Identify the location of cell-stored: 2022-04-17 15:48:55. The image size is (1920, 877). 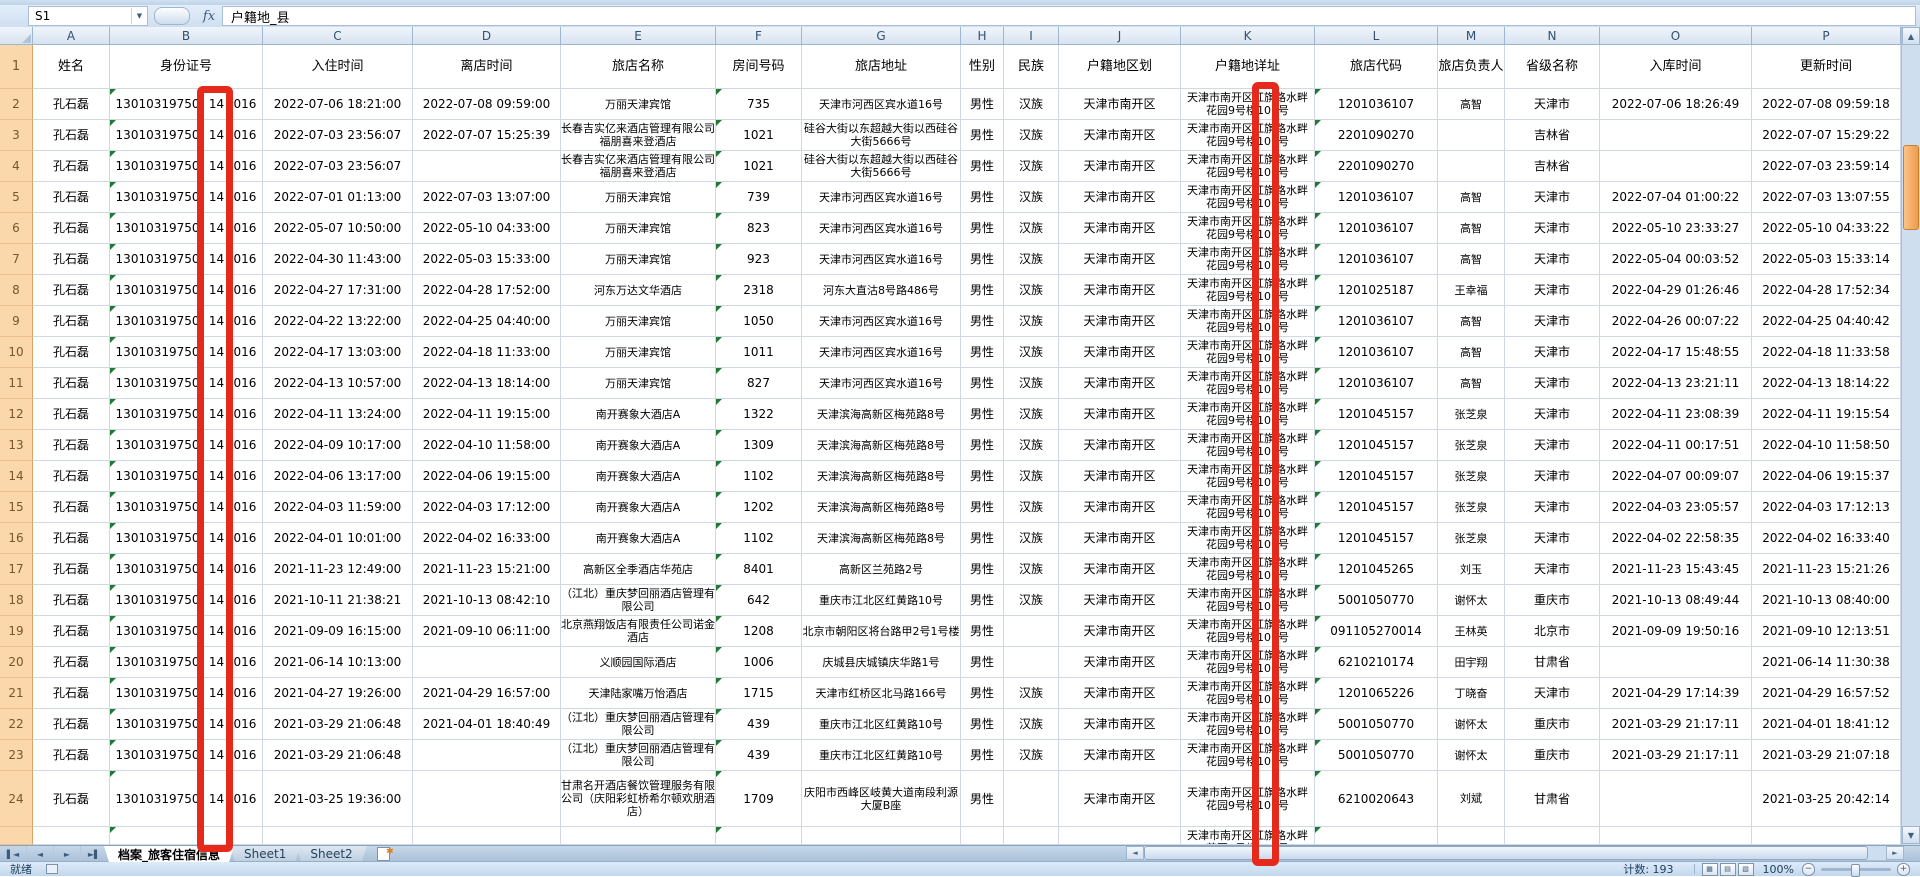
(1676, 352).